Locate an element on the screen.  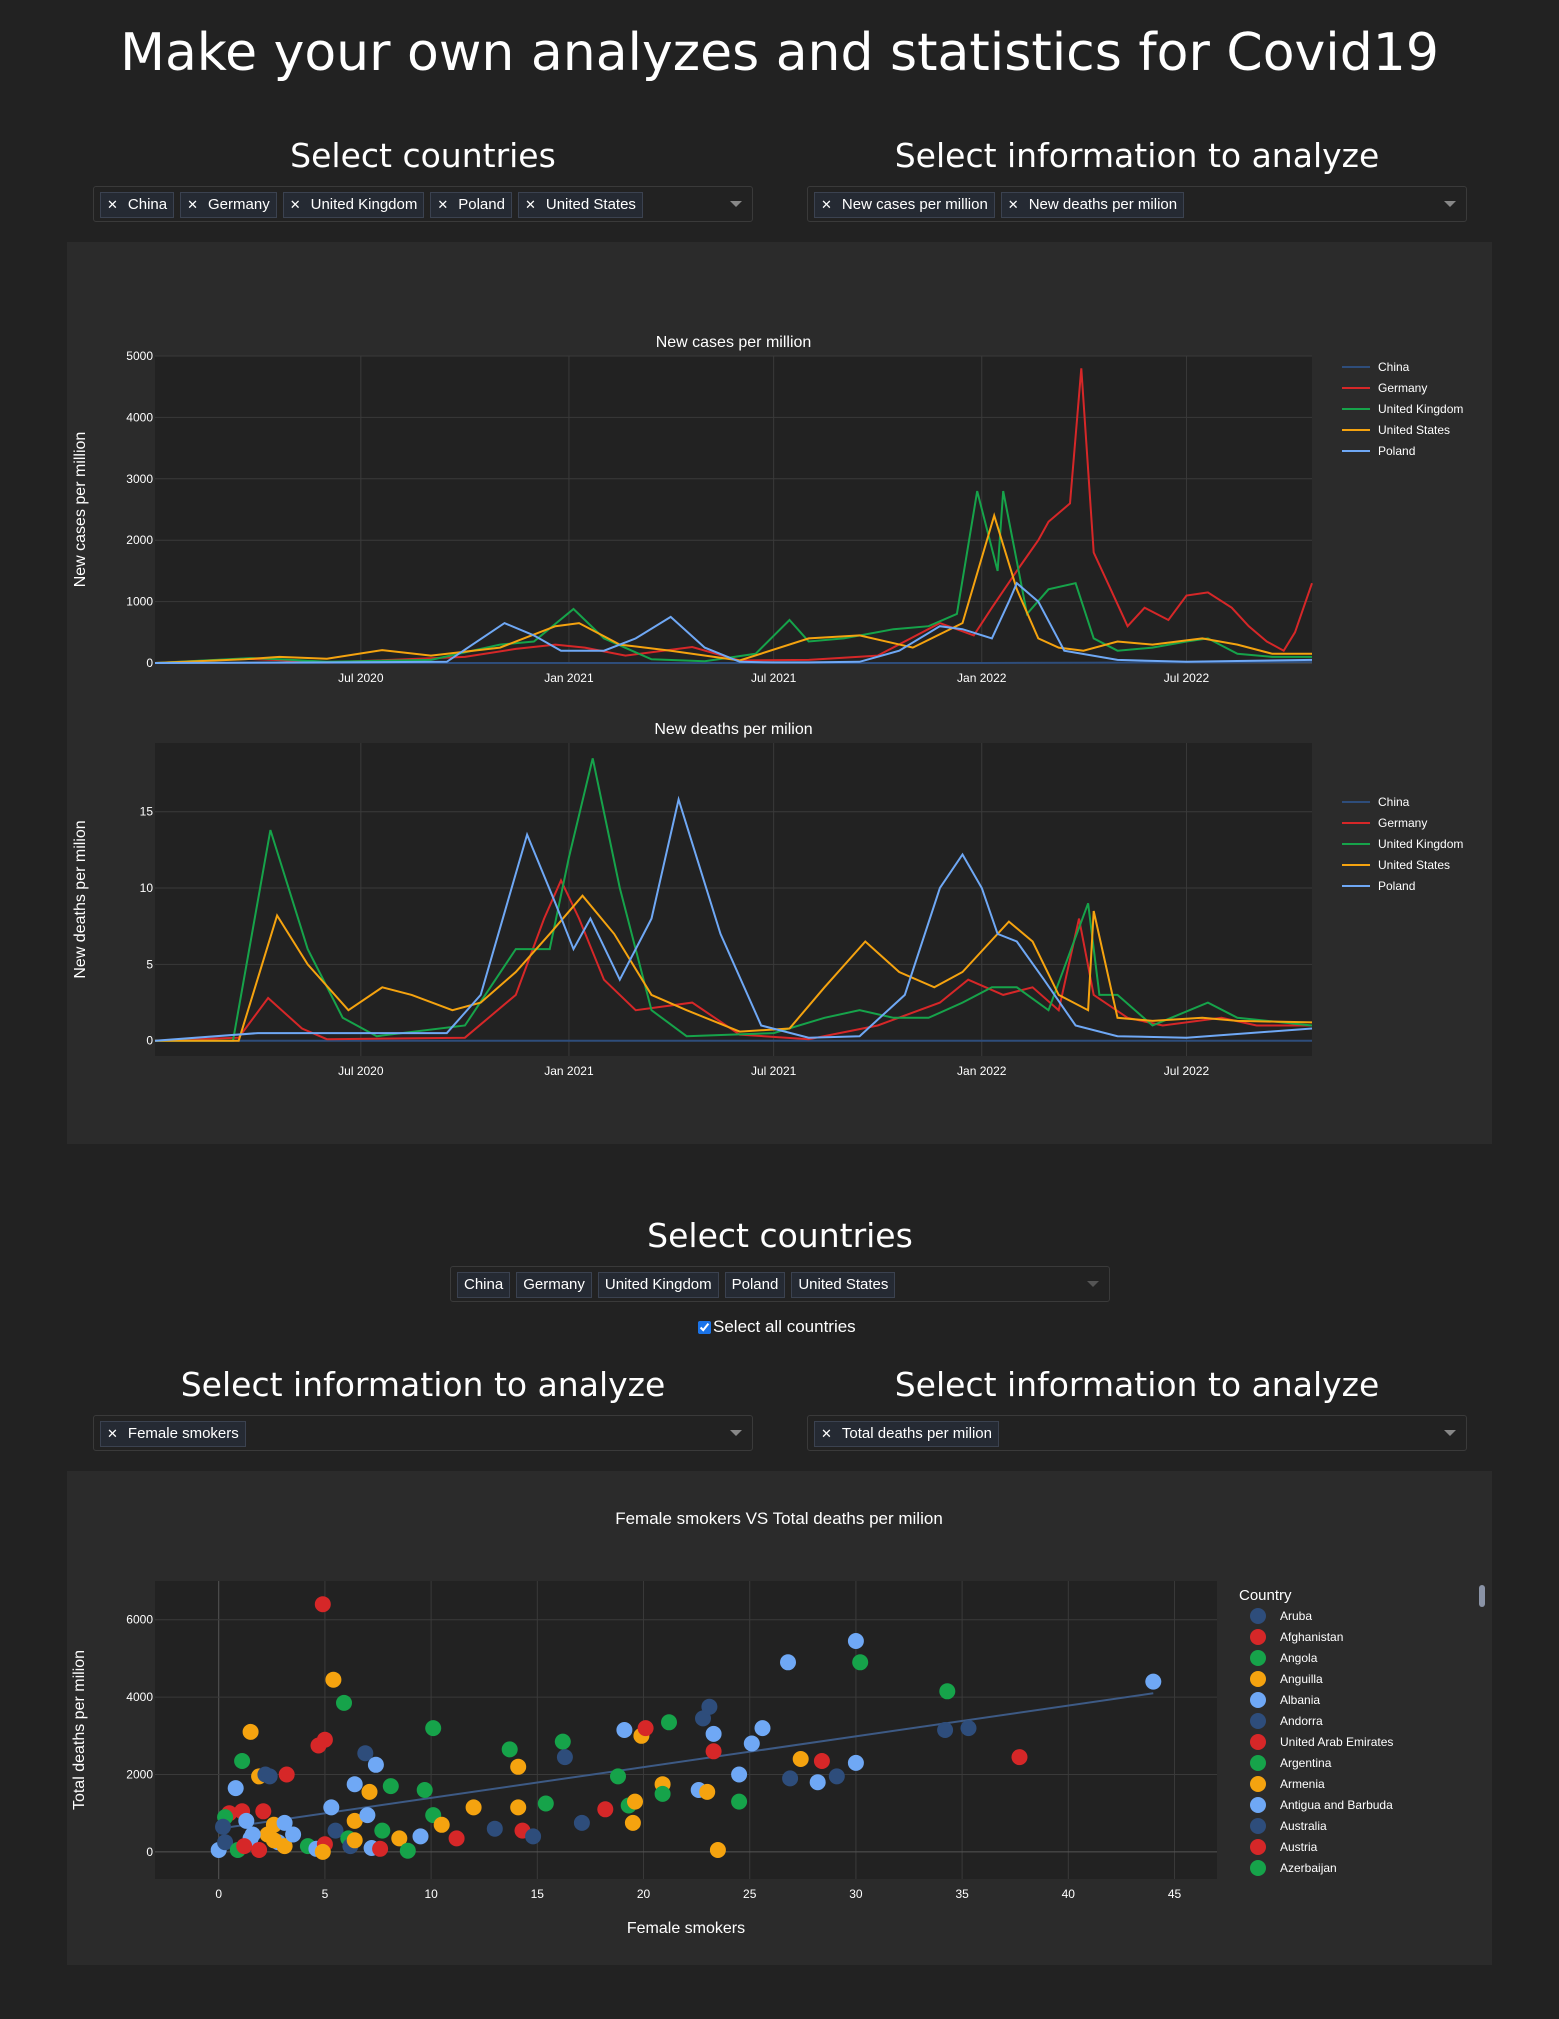
legend-label: Angola is located at coordinates (1299, 1658).